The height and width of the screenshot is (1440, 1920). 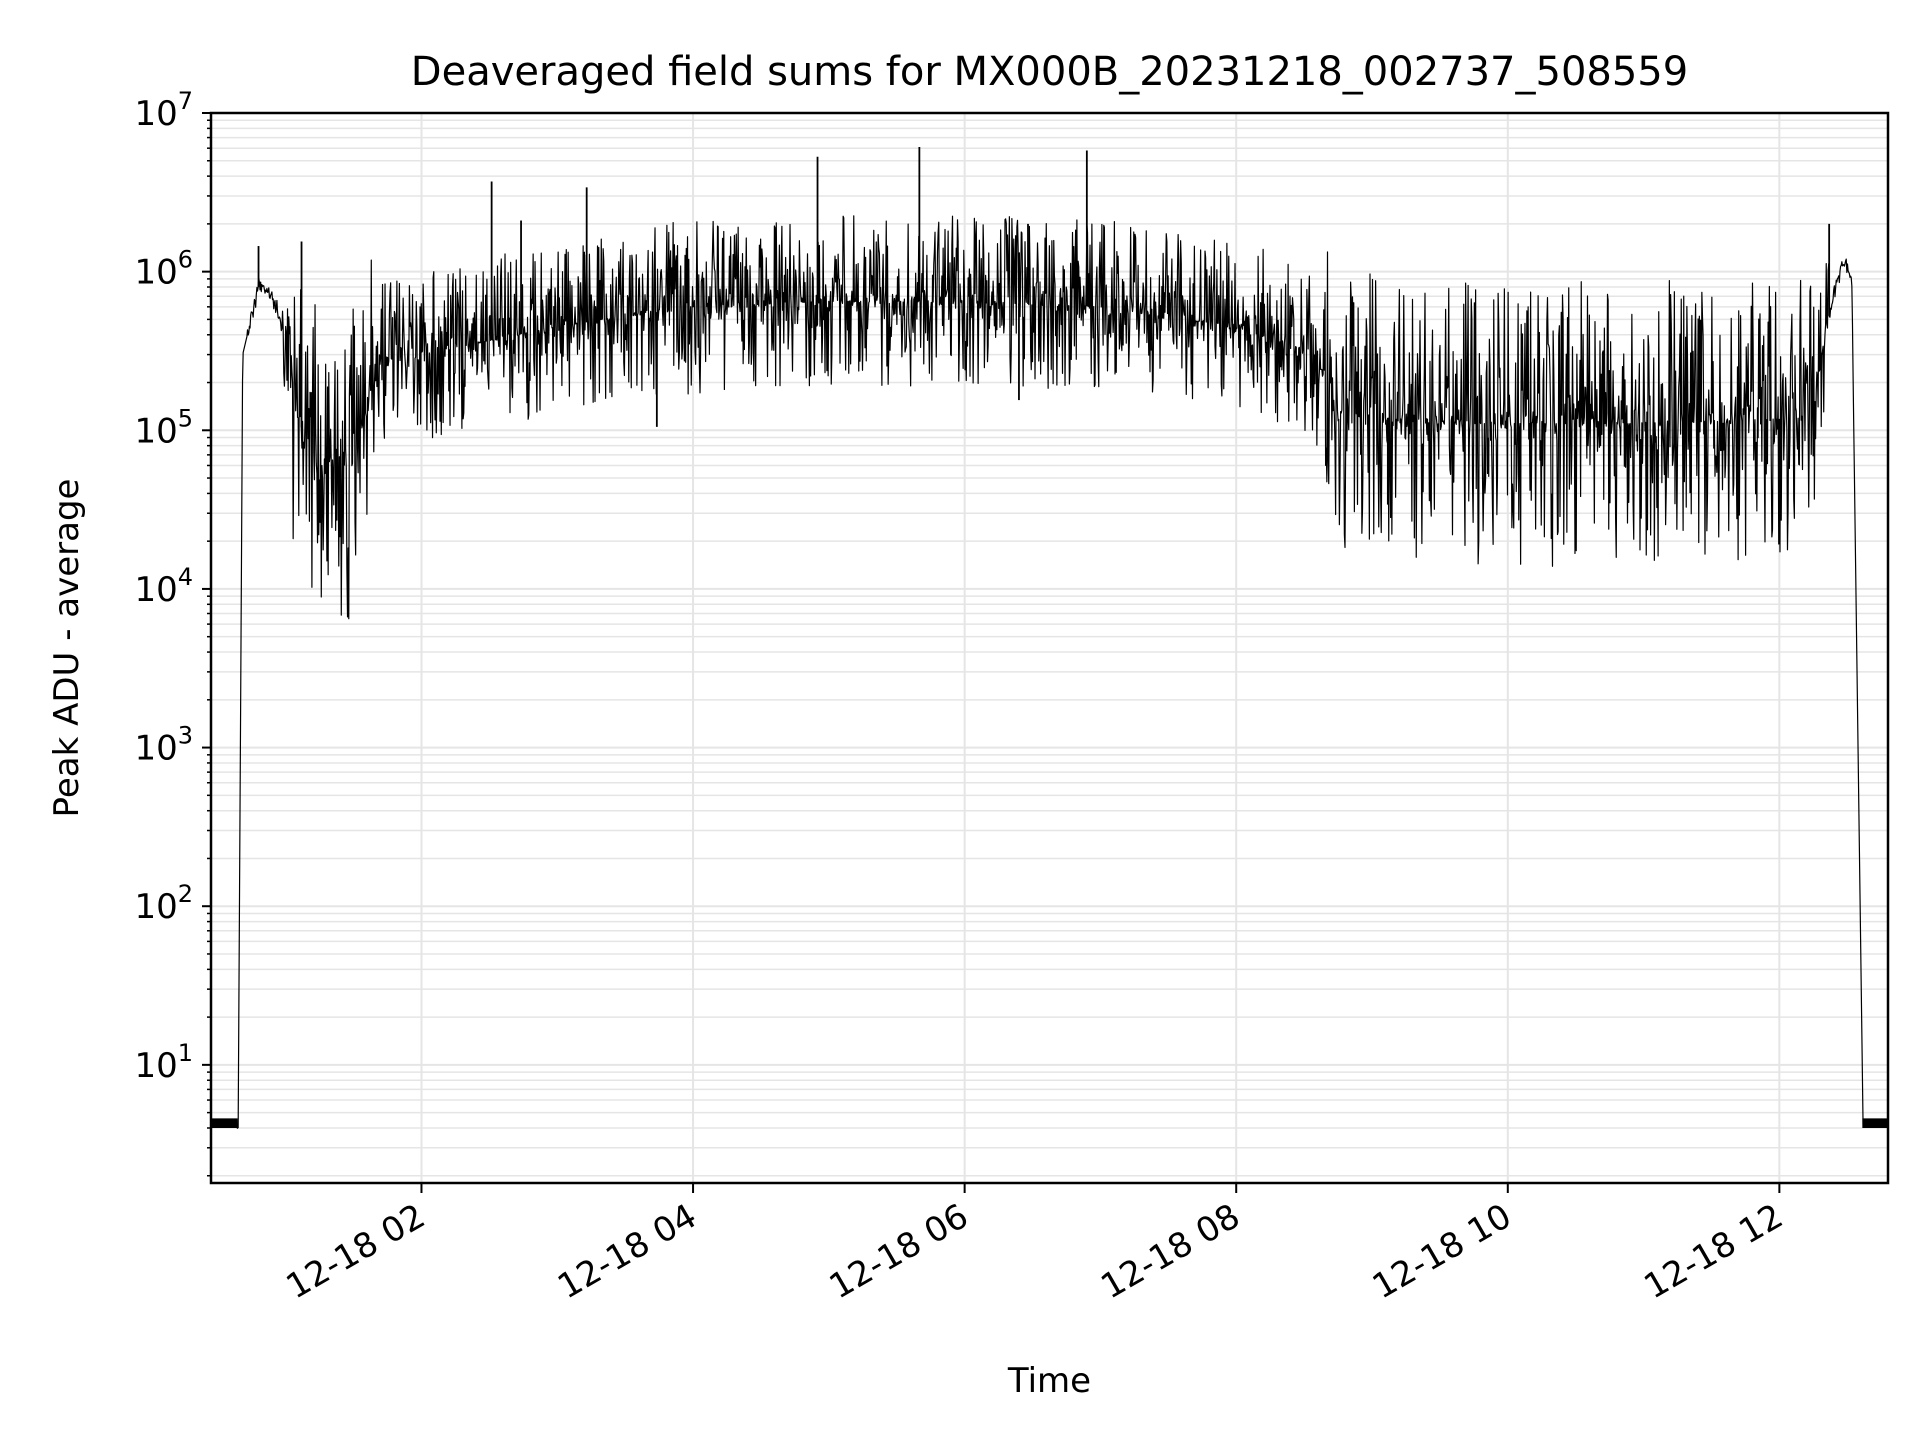 What do you see at coordinates (185, 736) in the screenshot?
I see `y-tick-exponent: 3` at bounding box center [185, 736].